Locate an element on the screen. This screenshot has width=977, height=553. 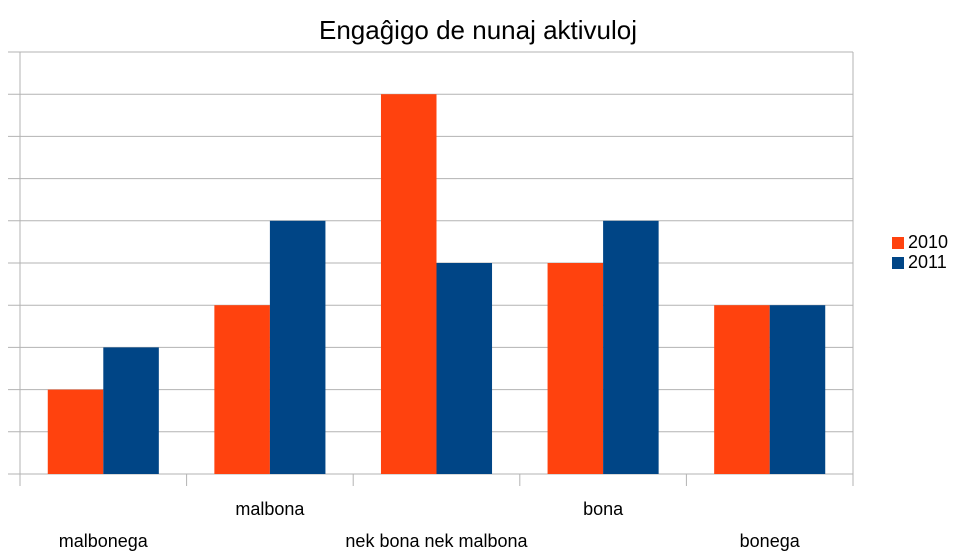
x-tick-label: nek bona nek malbona is located at coordinates (436, 541).